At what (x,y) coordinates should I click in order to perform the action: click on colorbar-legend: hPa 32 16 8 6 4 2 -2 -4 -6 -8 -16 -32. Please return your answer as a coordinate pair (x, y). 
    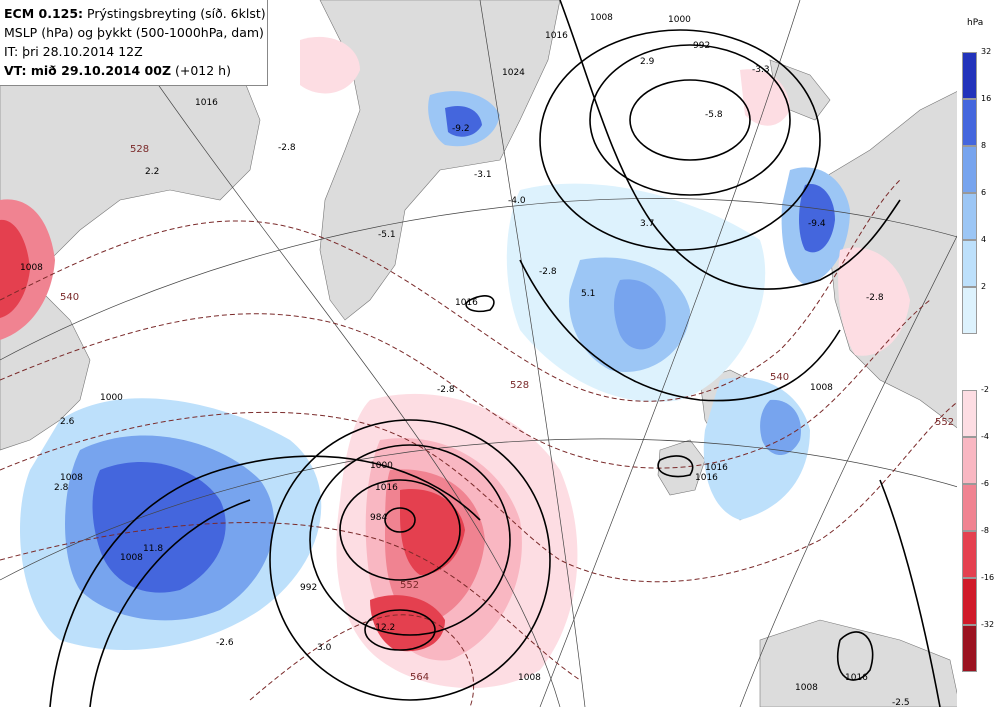
    Looking at the image, I should click on (978, 353).